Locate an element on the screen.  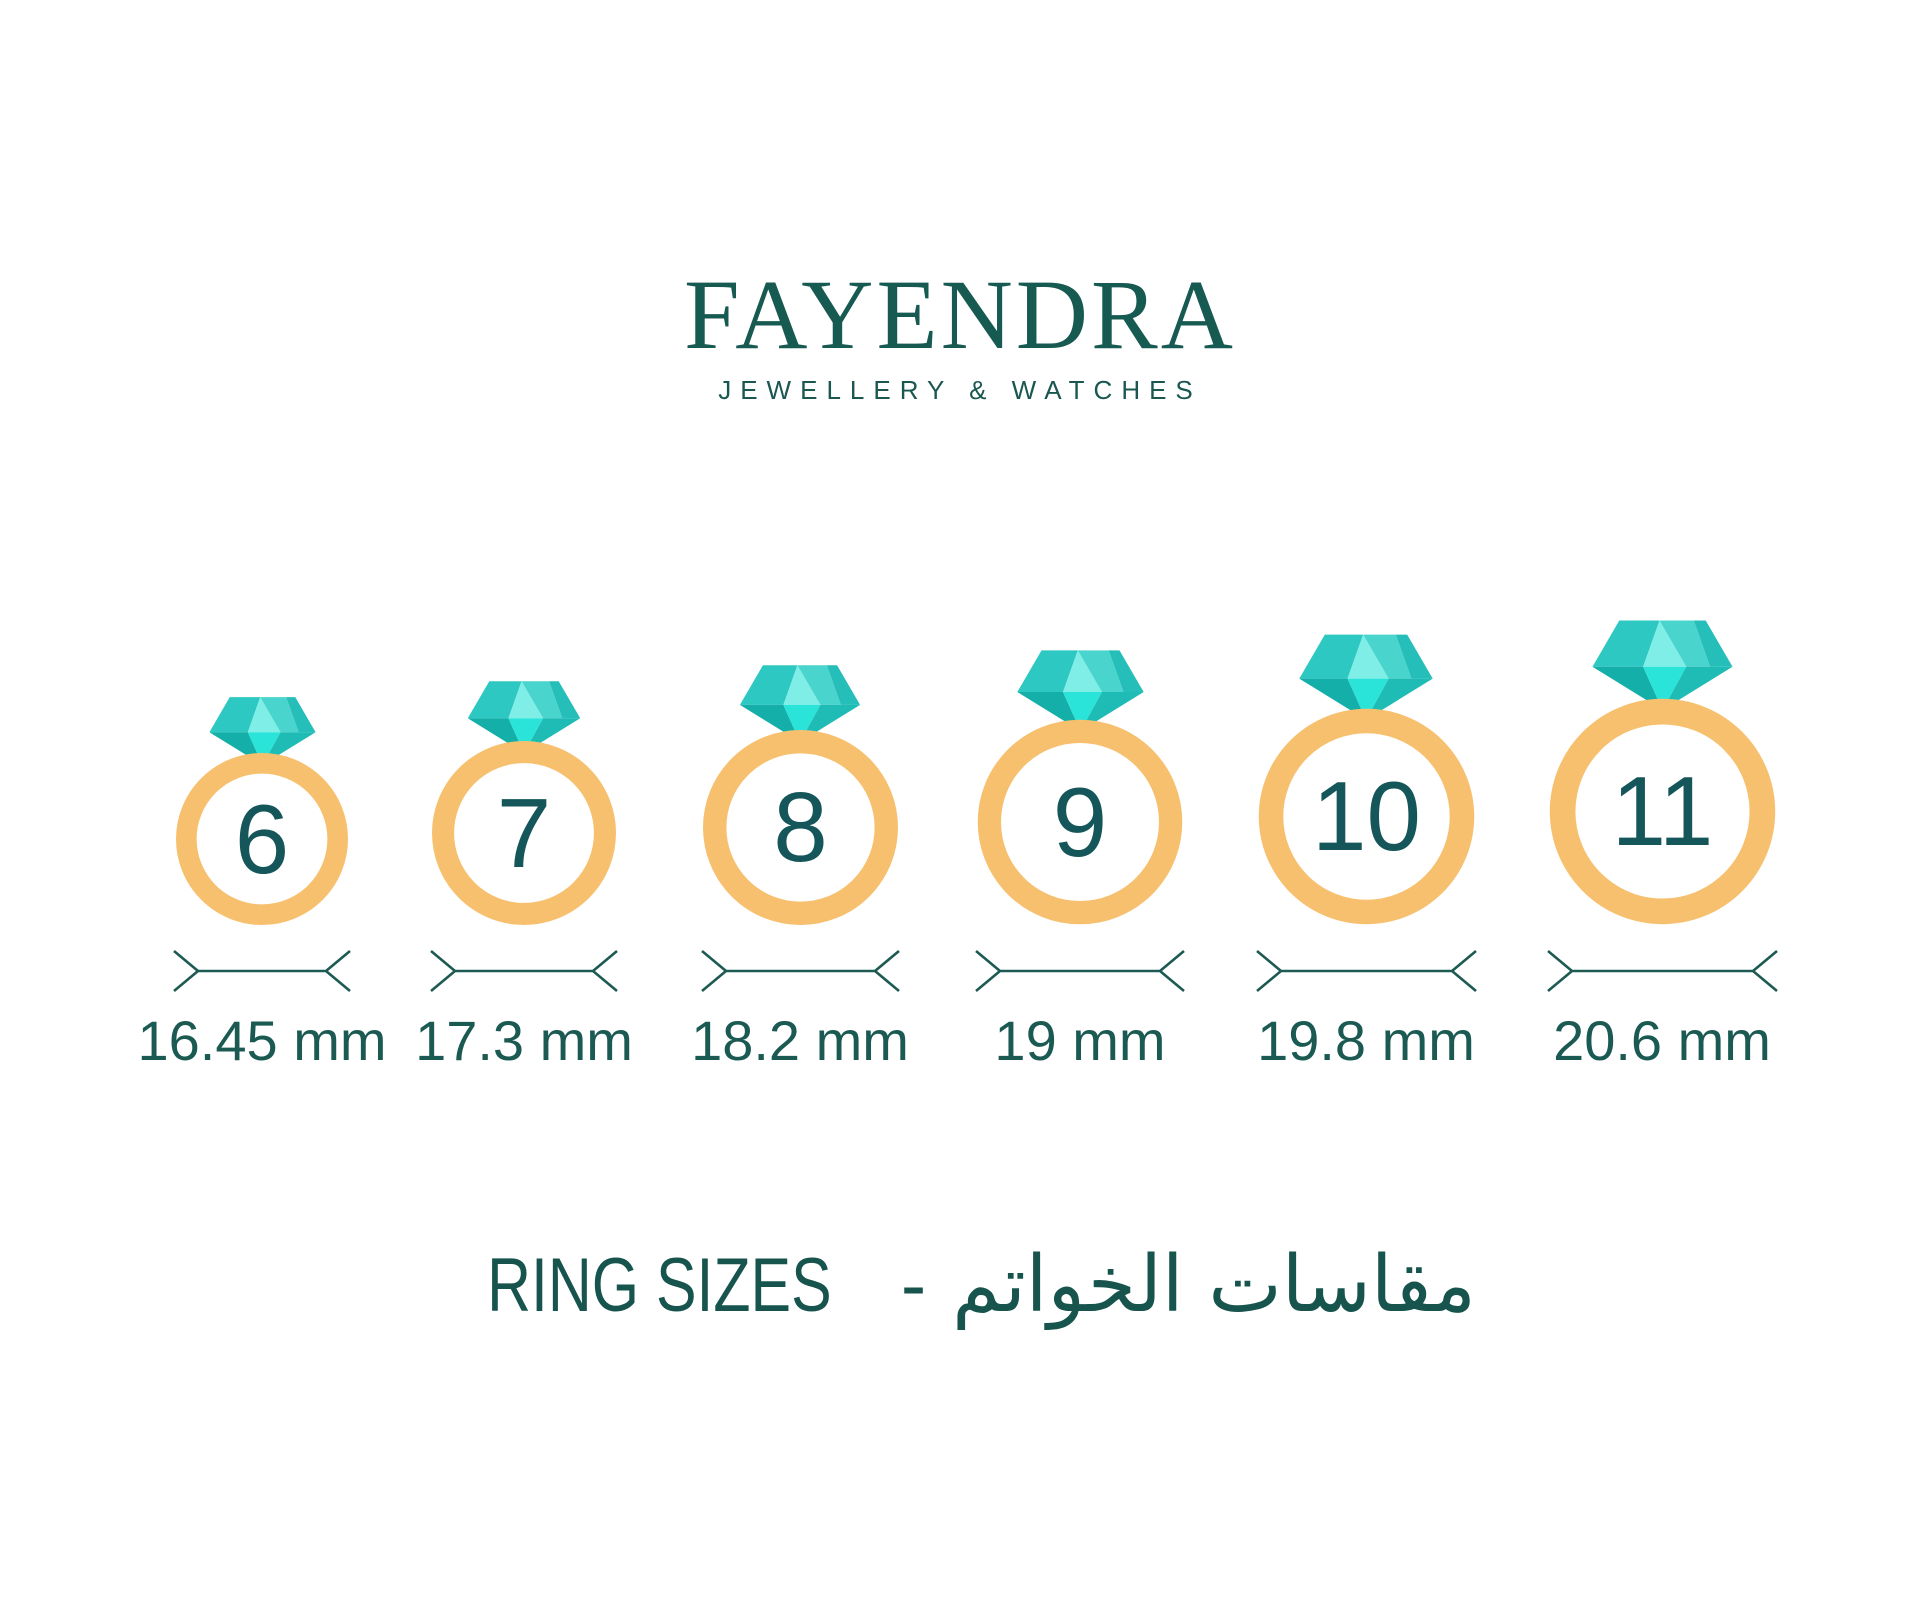
diameter-label: 19 mm is located at coordinates (1080, 1040).